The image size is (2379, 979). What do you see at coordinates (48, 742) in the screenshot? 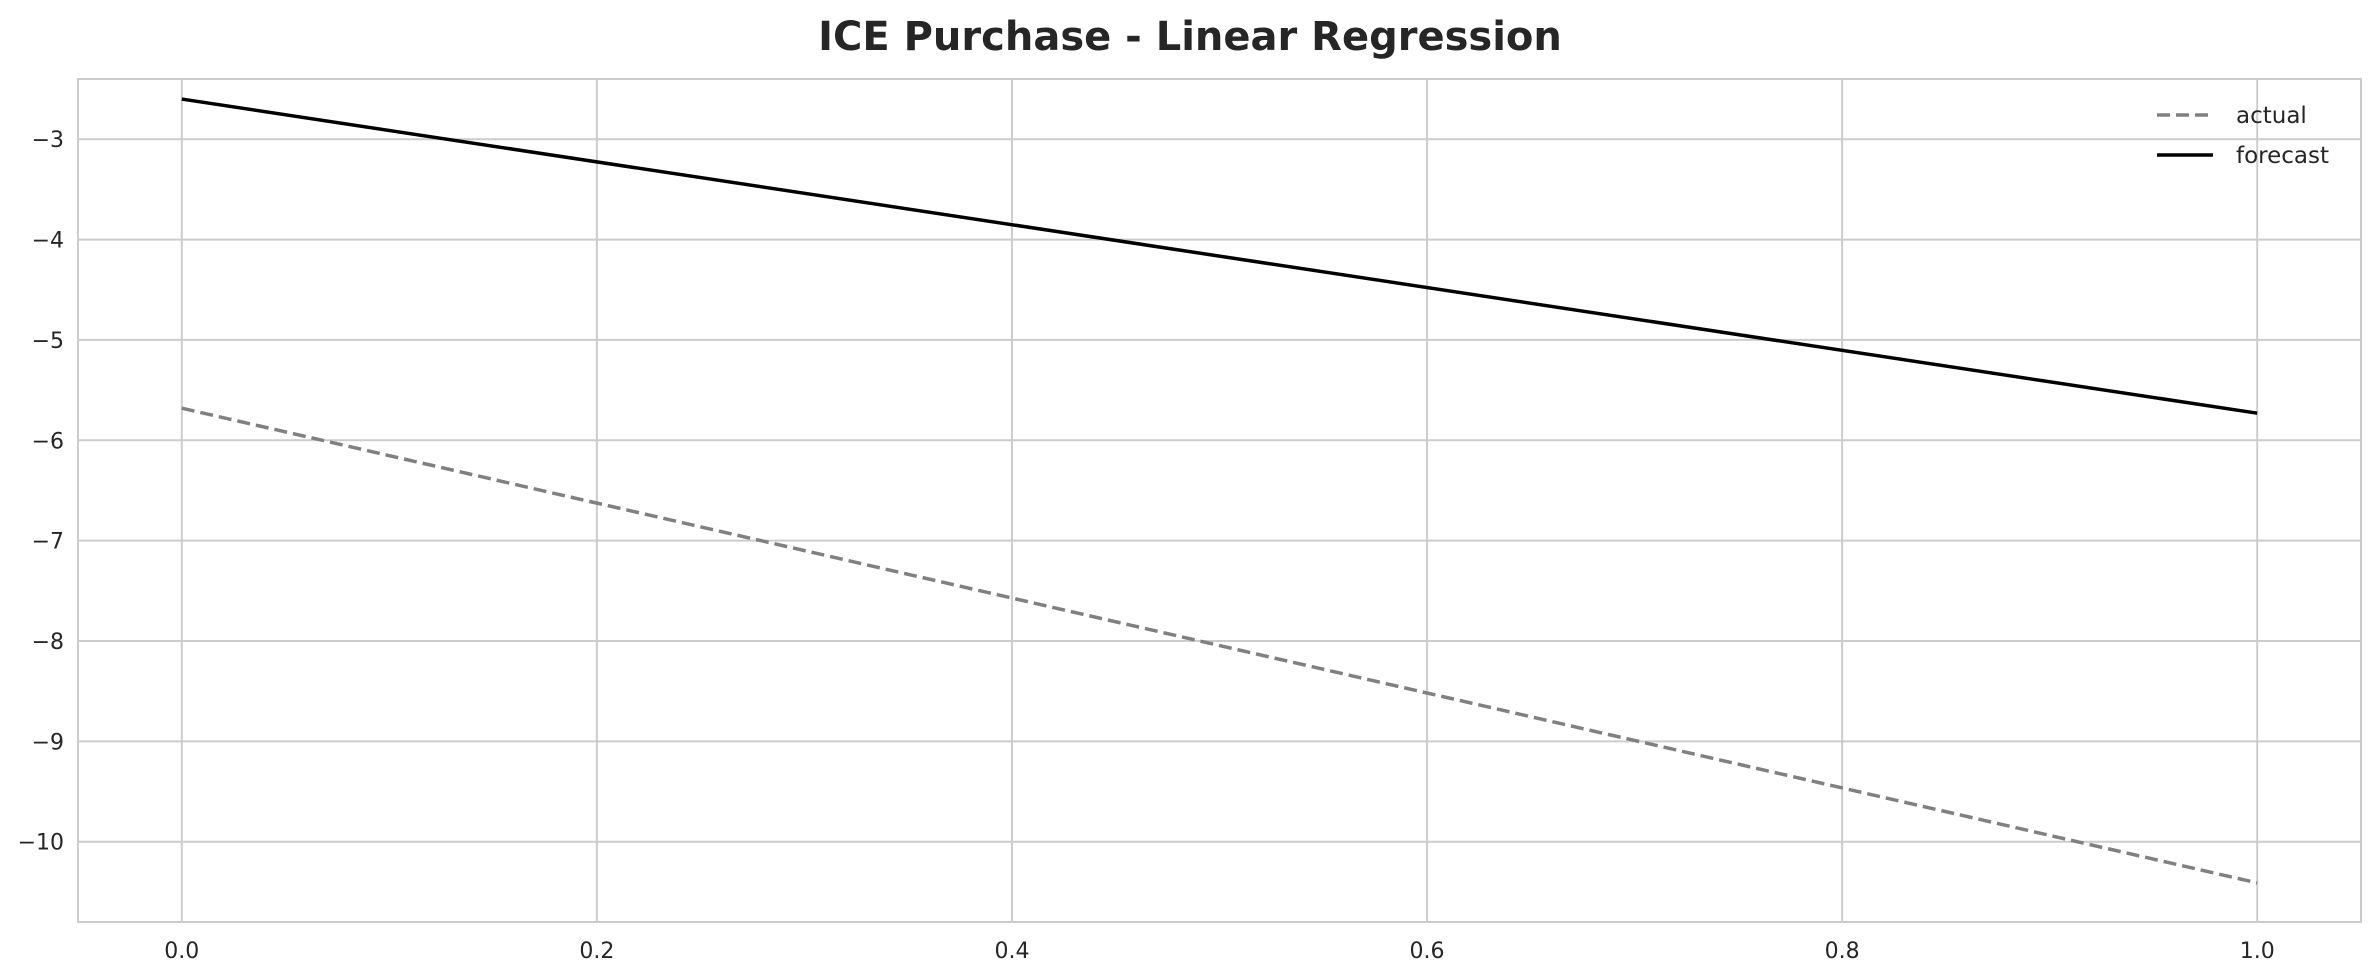
I see `y-tick-label: −9` at bounding box center [48, 742].